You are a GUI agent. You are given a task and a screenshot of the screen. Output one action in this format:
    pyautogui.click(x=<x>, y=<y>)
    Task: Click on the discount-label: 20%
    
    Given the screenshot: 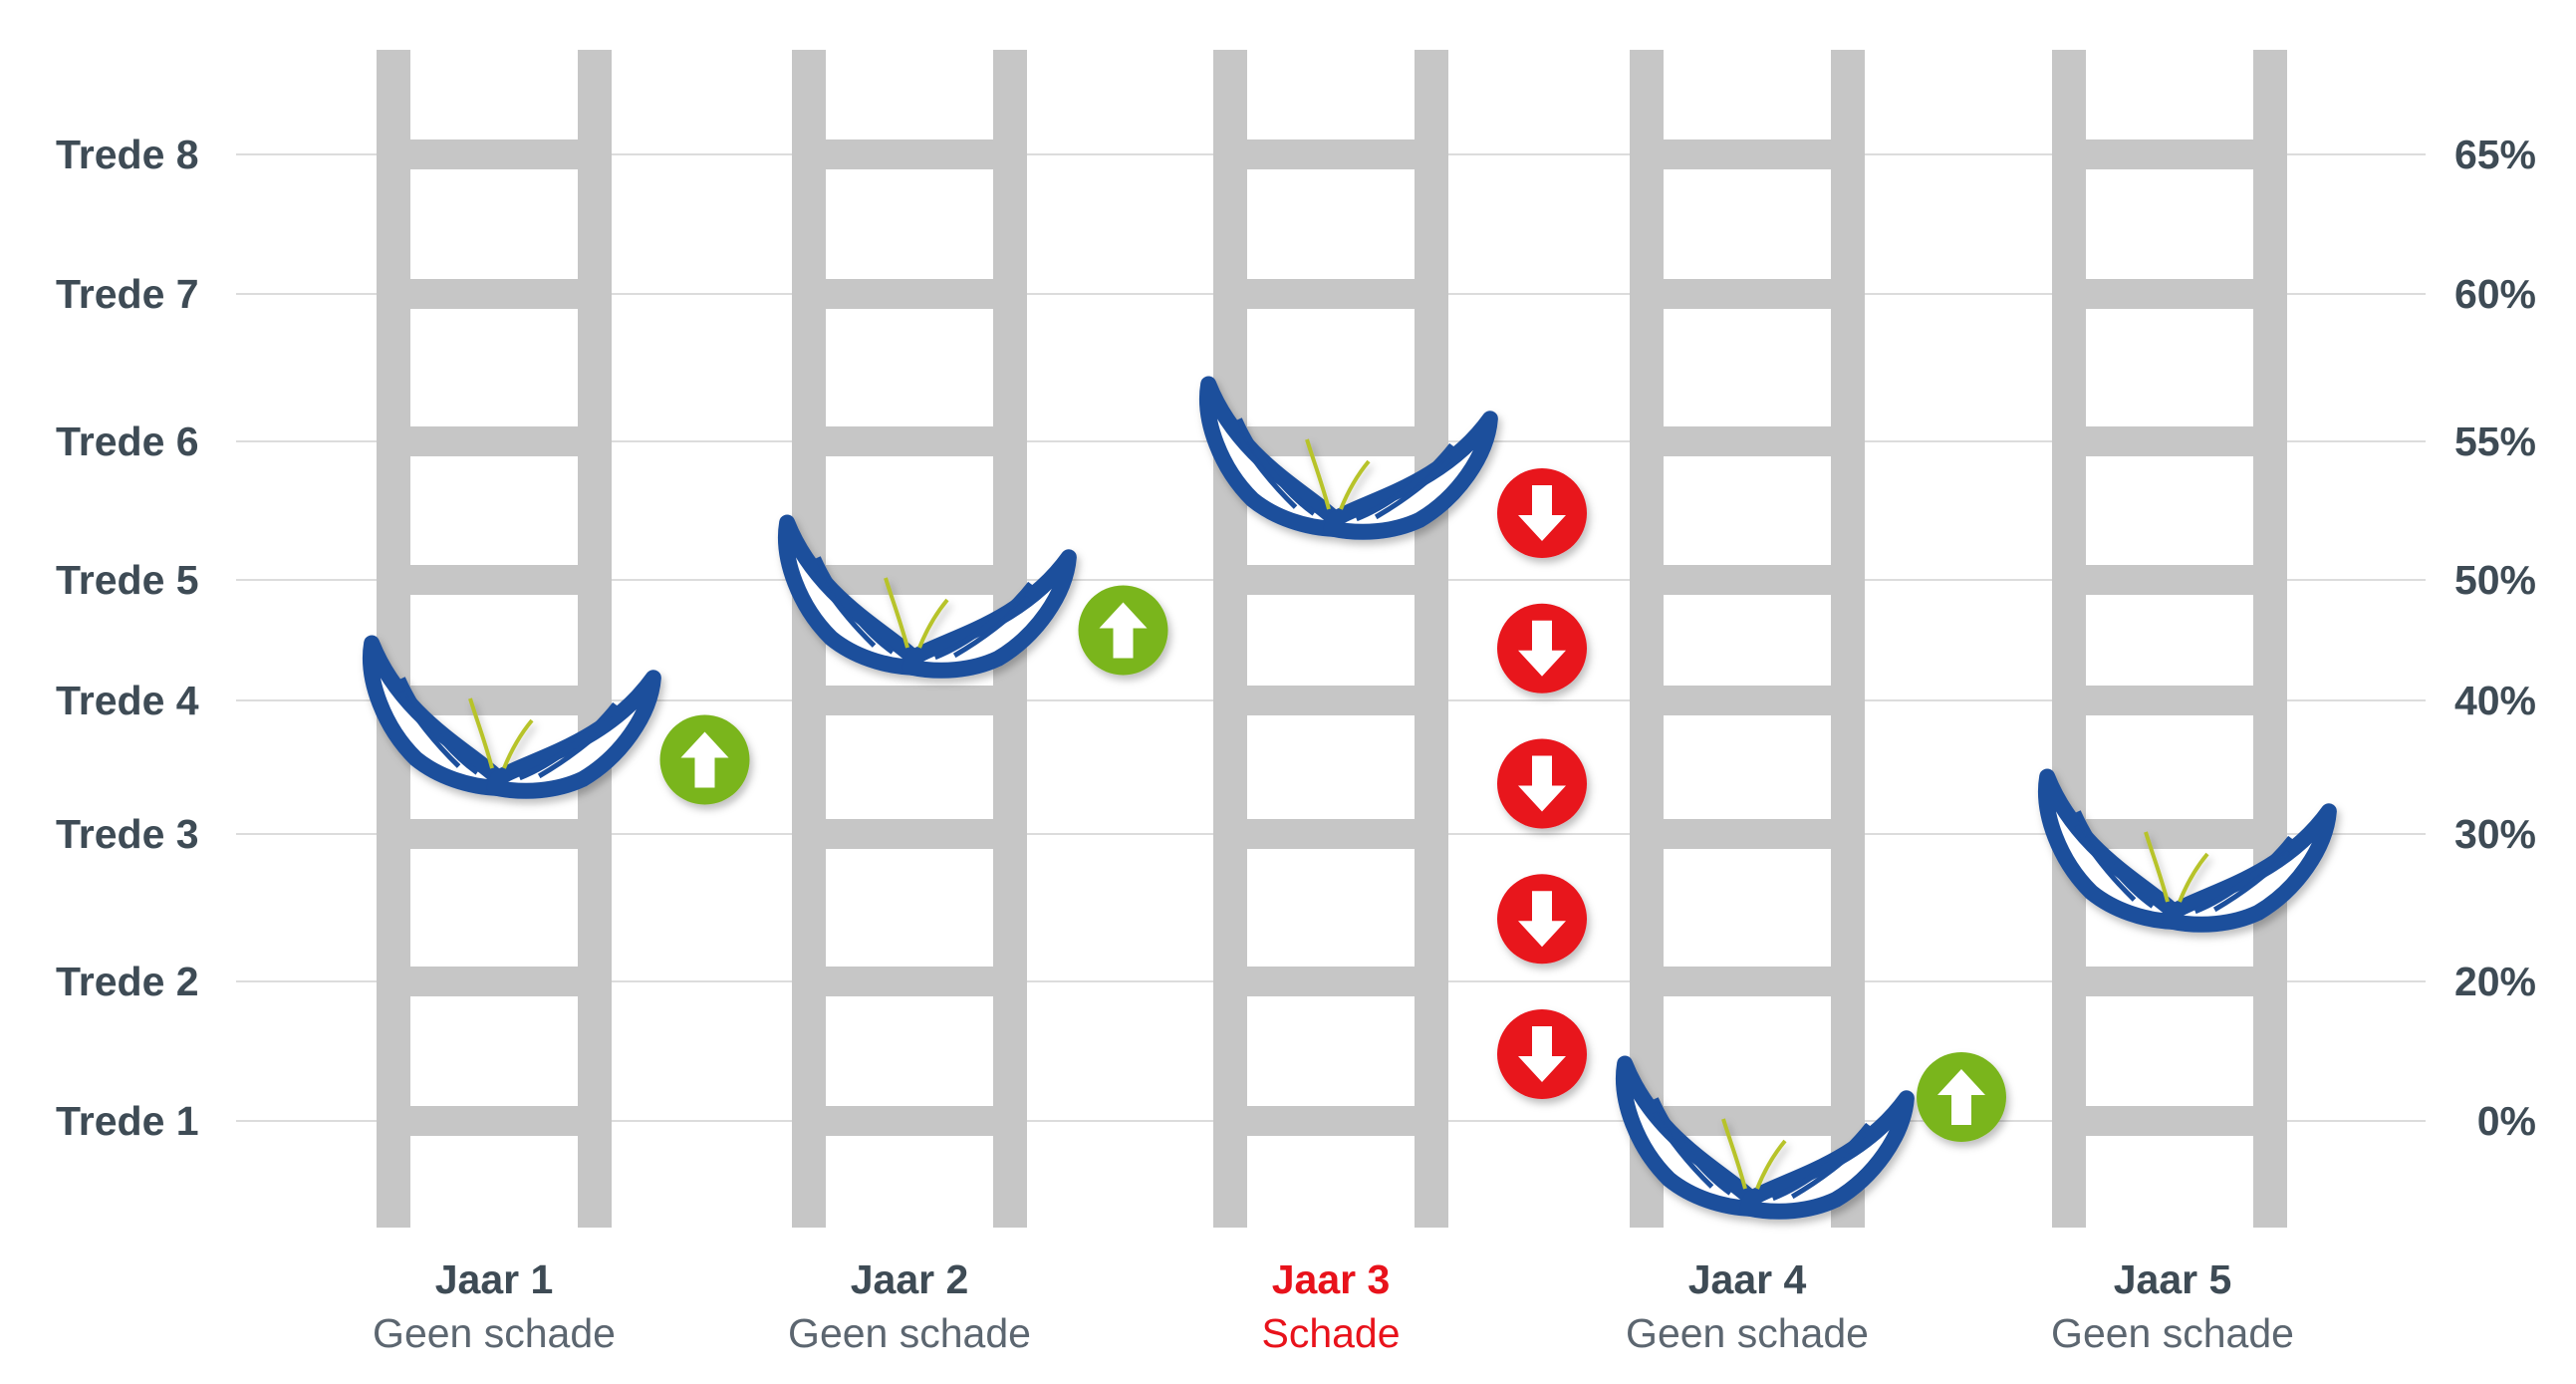 What is the action you would take?
    pyautogui.click(x=2495, y=982)
    